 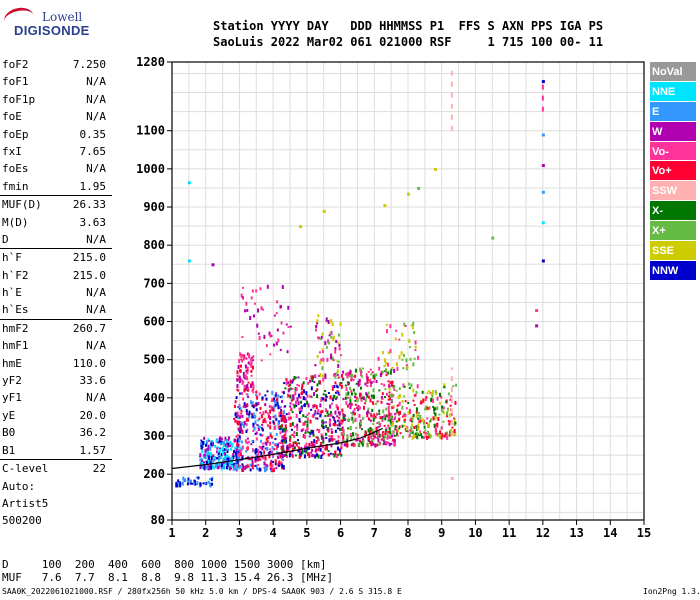 I want to click on legend-item: X+, so click(x=673, y=231).